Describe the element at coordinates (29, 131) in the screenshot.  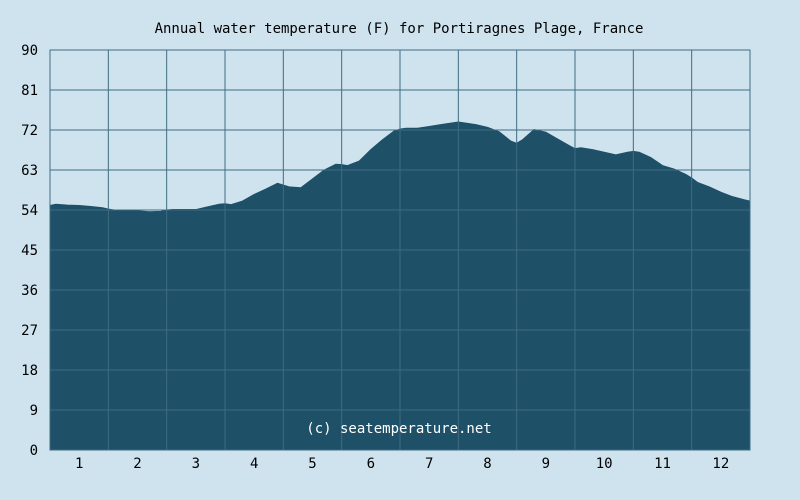
I see `y-tick-label: 72` at that location.